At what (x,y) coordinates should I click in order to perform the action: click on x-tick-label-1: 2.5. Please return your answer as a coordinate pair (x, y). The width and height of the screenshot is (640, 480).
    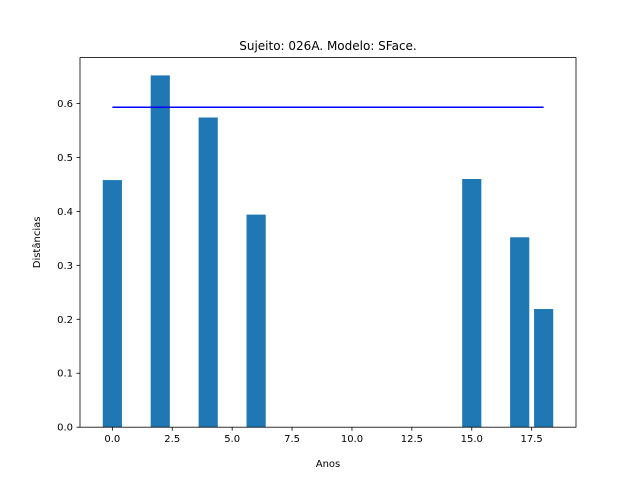
    Looking at the image, I should click on (172, 439).